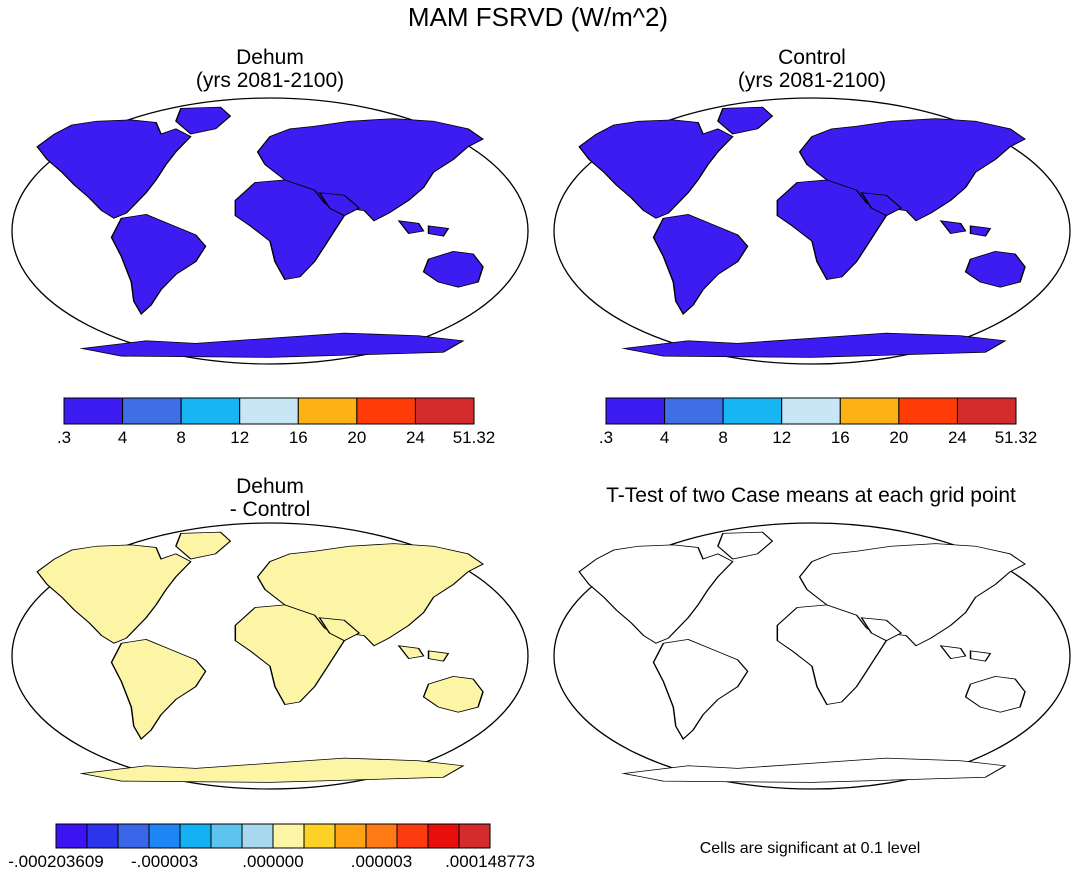 The height and width of the screenshot is (869, 1076). Describe the element at coordinates (55, 860) in the screenshot. I see `colorbar-difference-label: -.000203609` at that location.